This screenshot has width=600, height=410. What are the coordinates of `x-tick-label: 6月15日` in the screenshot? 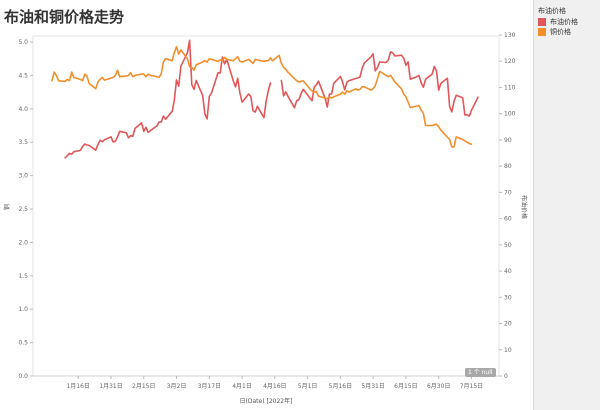 It's located at (405, 386).